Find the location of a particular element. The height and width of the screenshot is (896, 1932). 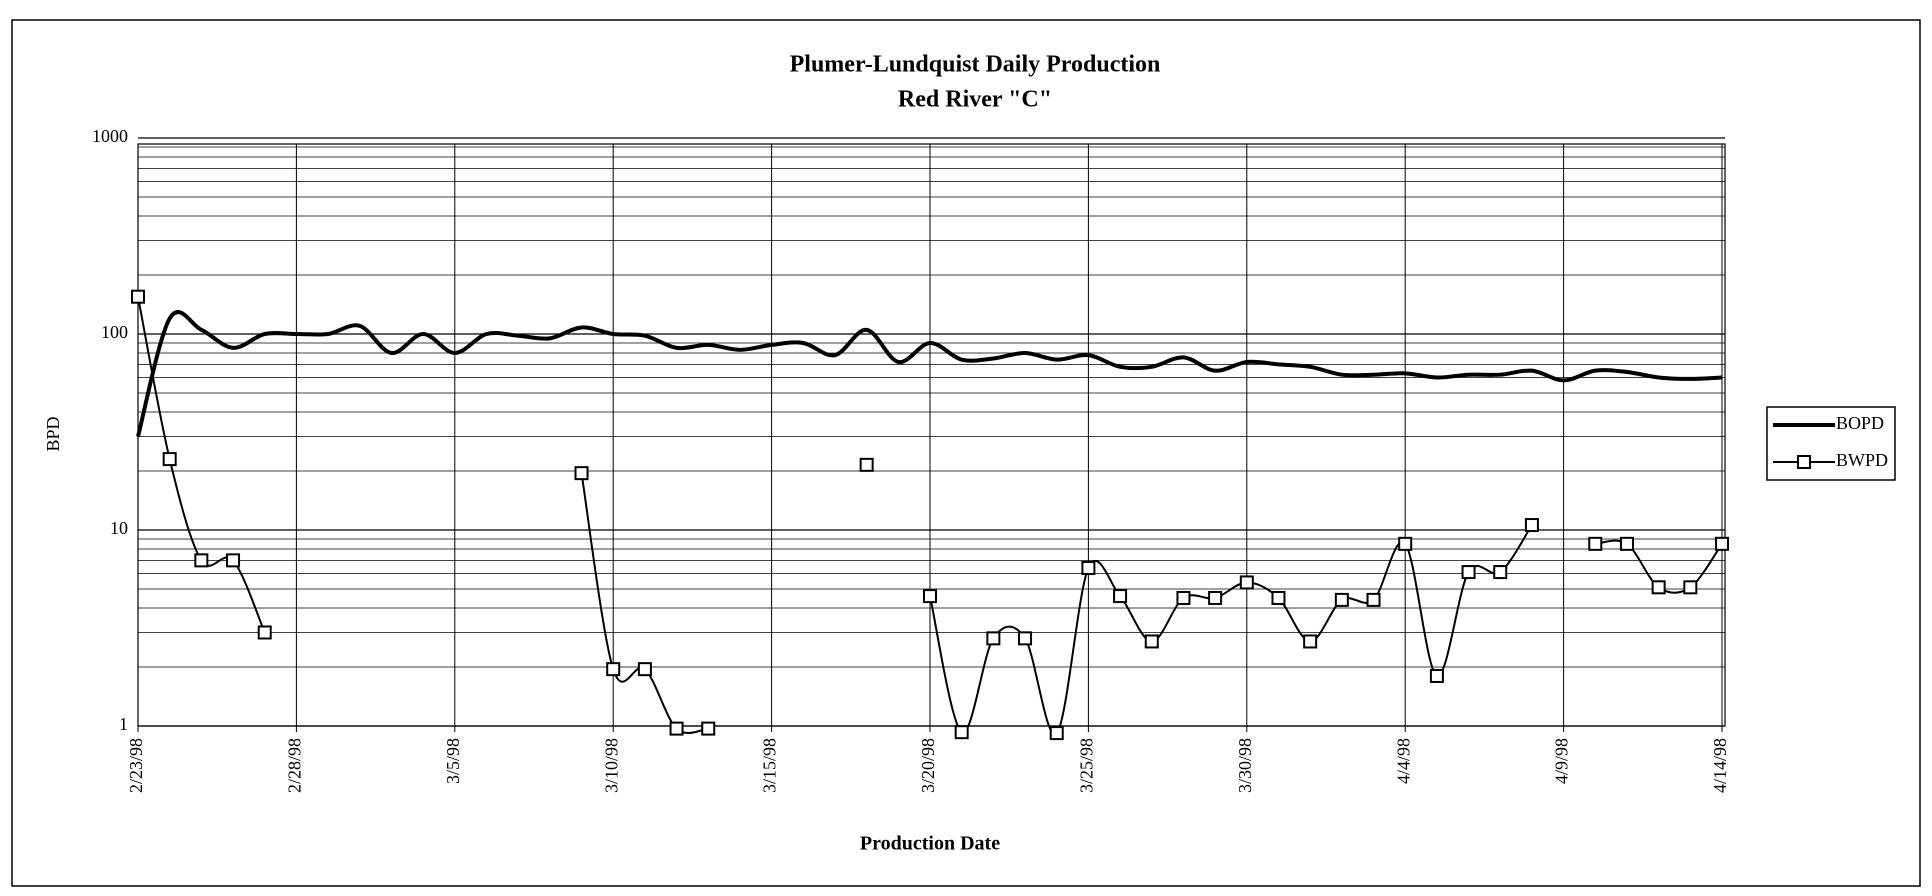

x-tick-label: 2/28/98 is located at coordinates (295, 765).